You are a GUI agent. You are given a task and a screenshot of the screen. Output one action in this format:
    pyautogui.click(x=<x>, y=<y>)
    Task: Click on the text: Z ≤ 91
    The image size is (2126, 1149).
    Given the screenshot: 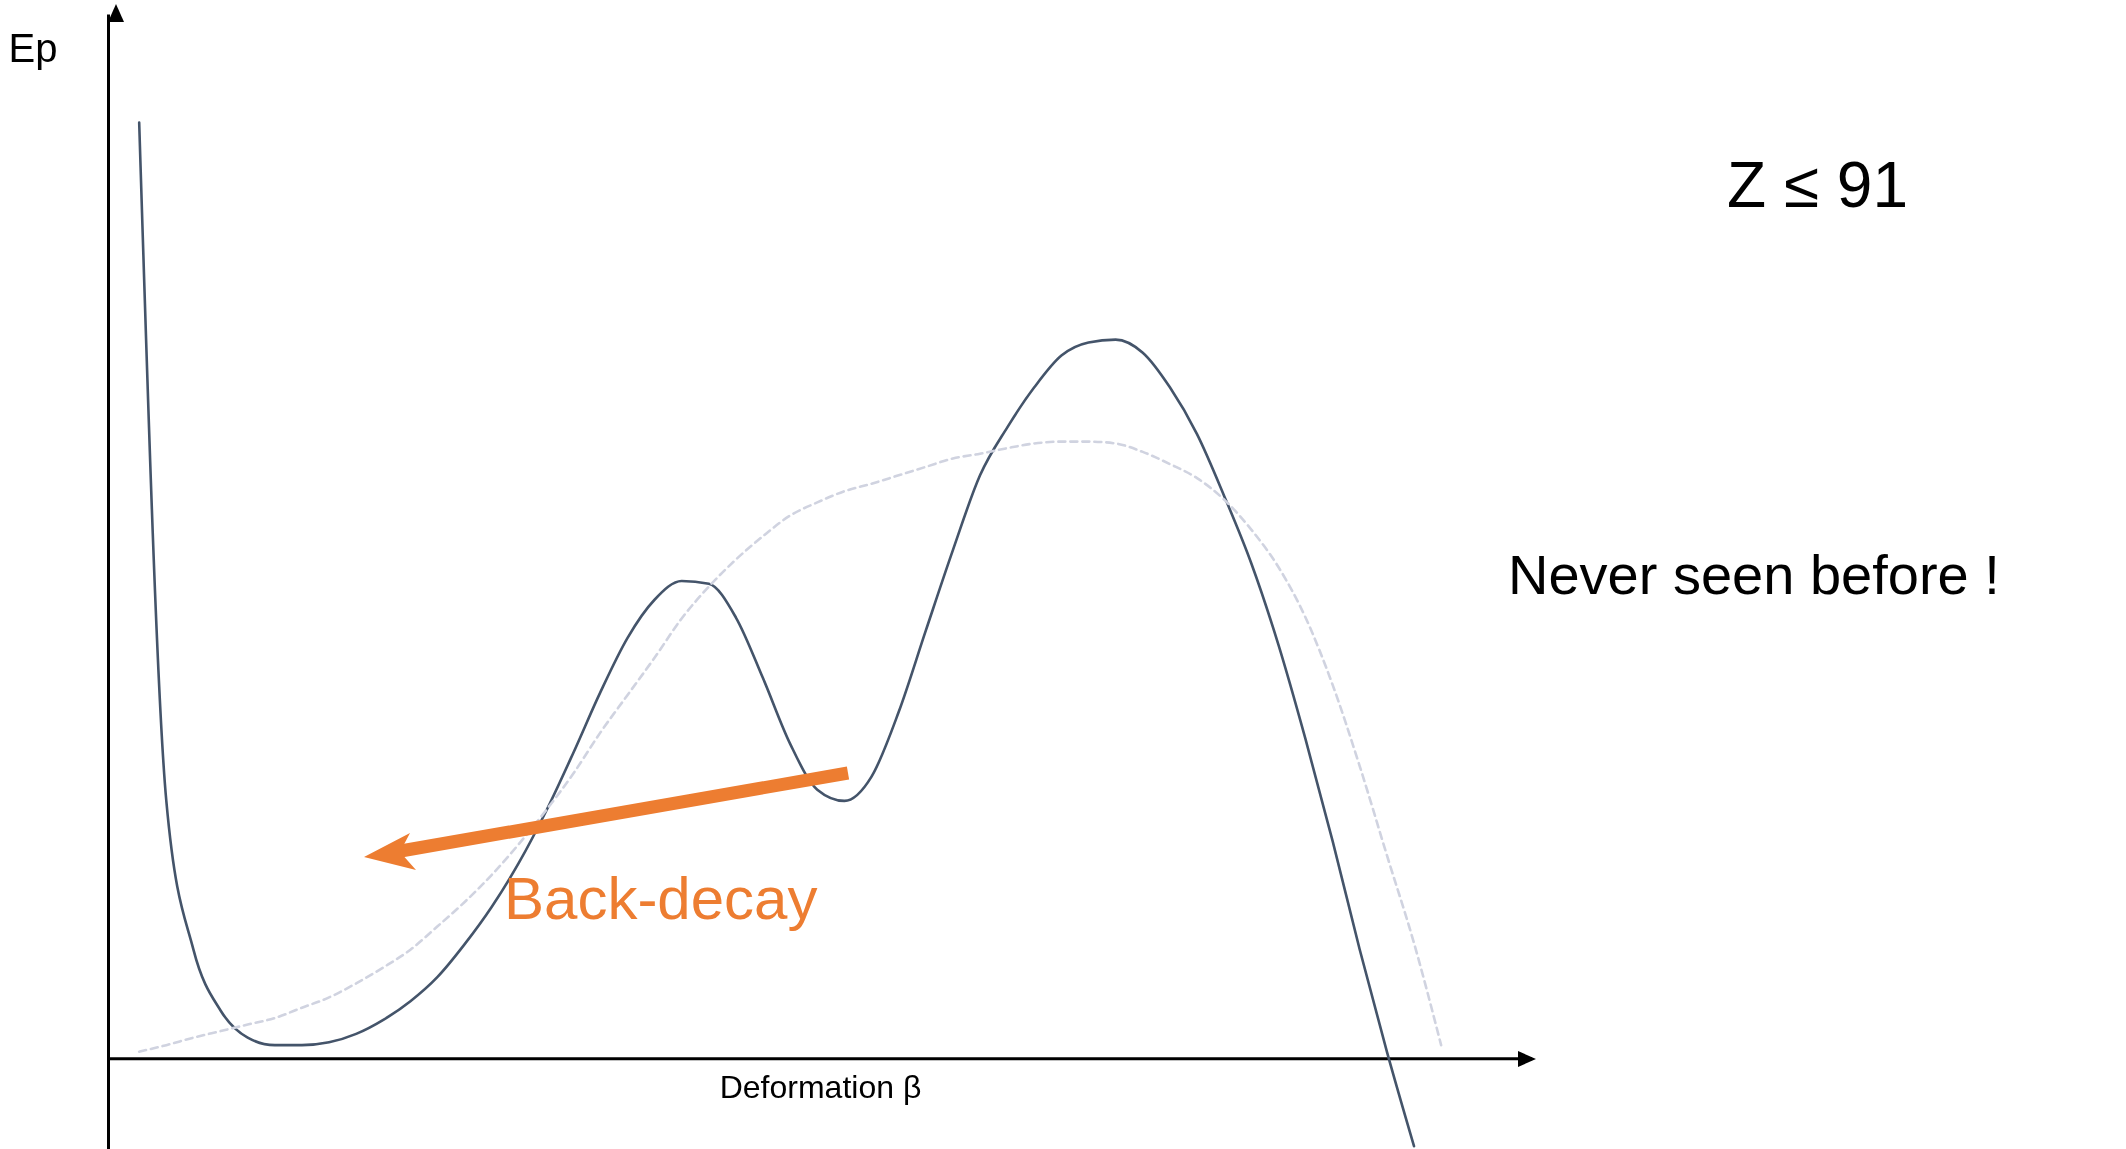 What is the action you would take?
    pyautogui.click(x=1817, y=185)
    